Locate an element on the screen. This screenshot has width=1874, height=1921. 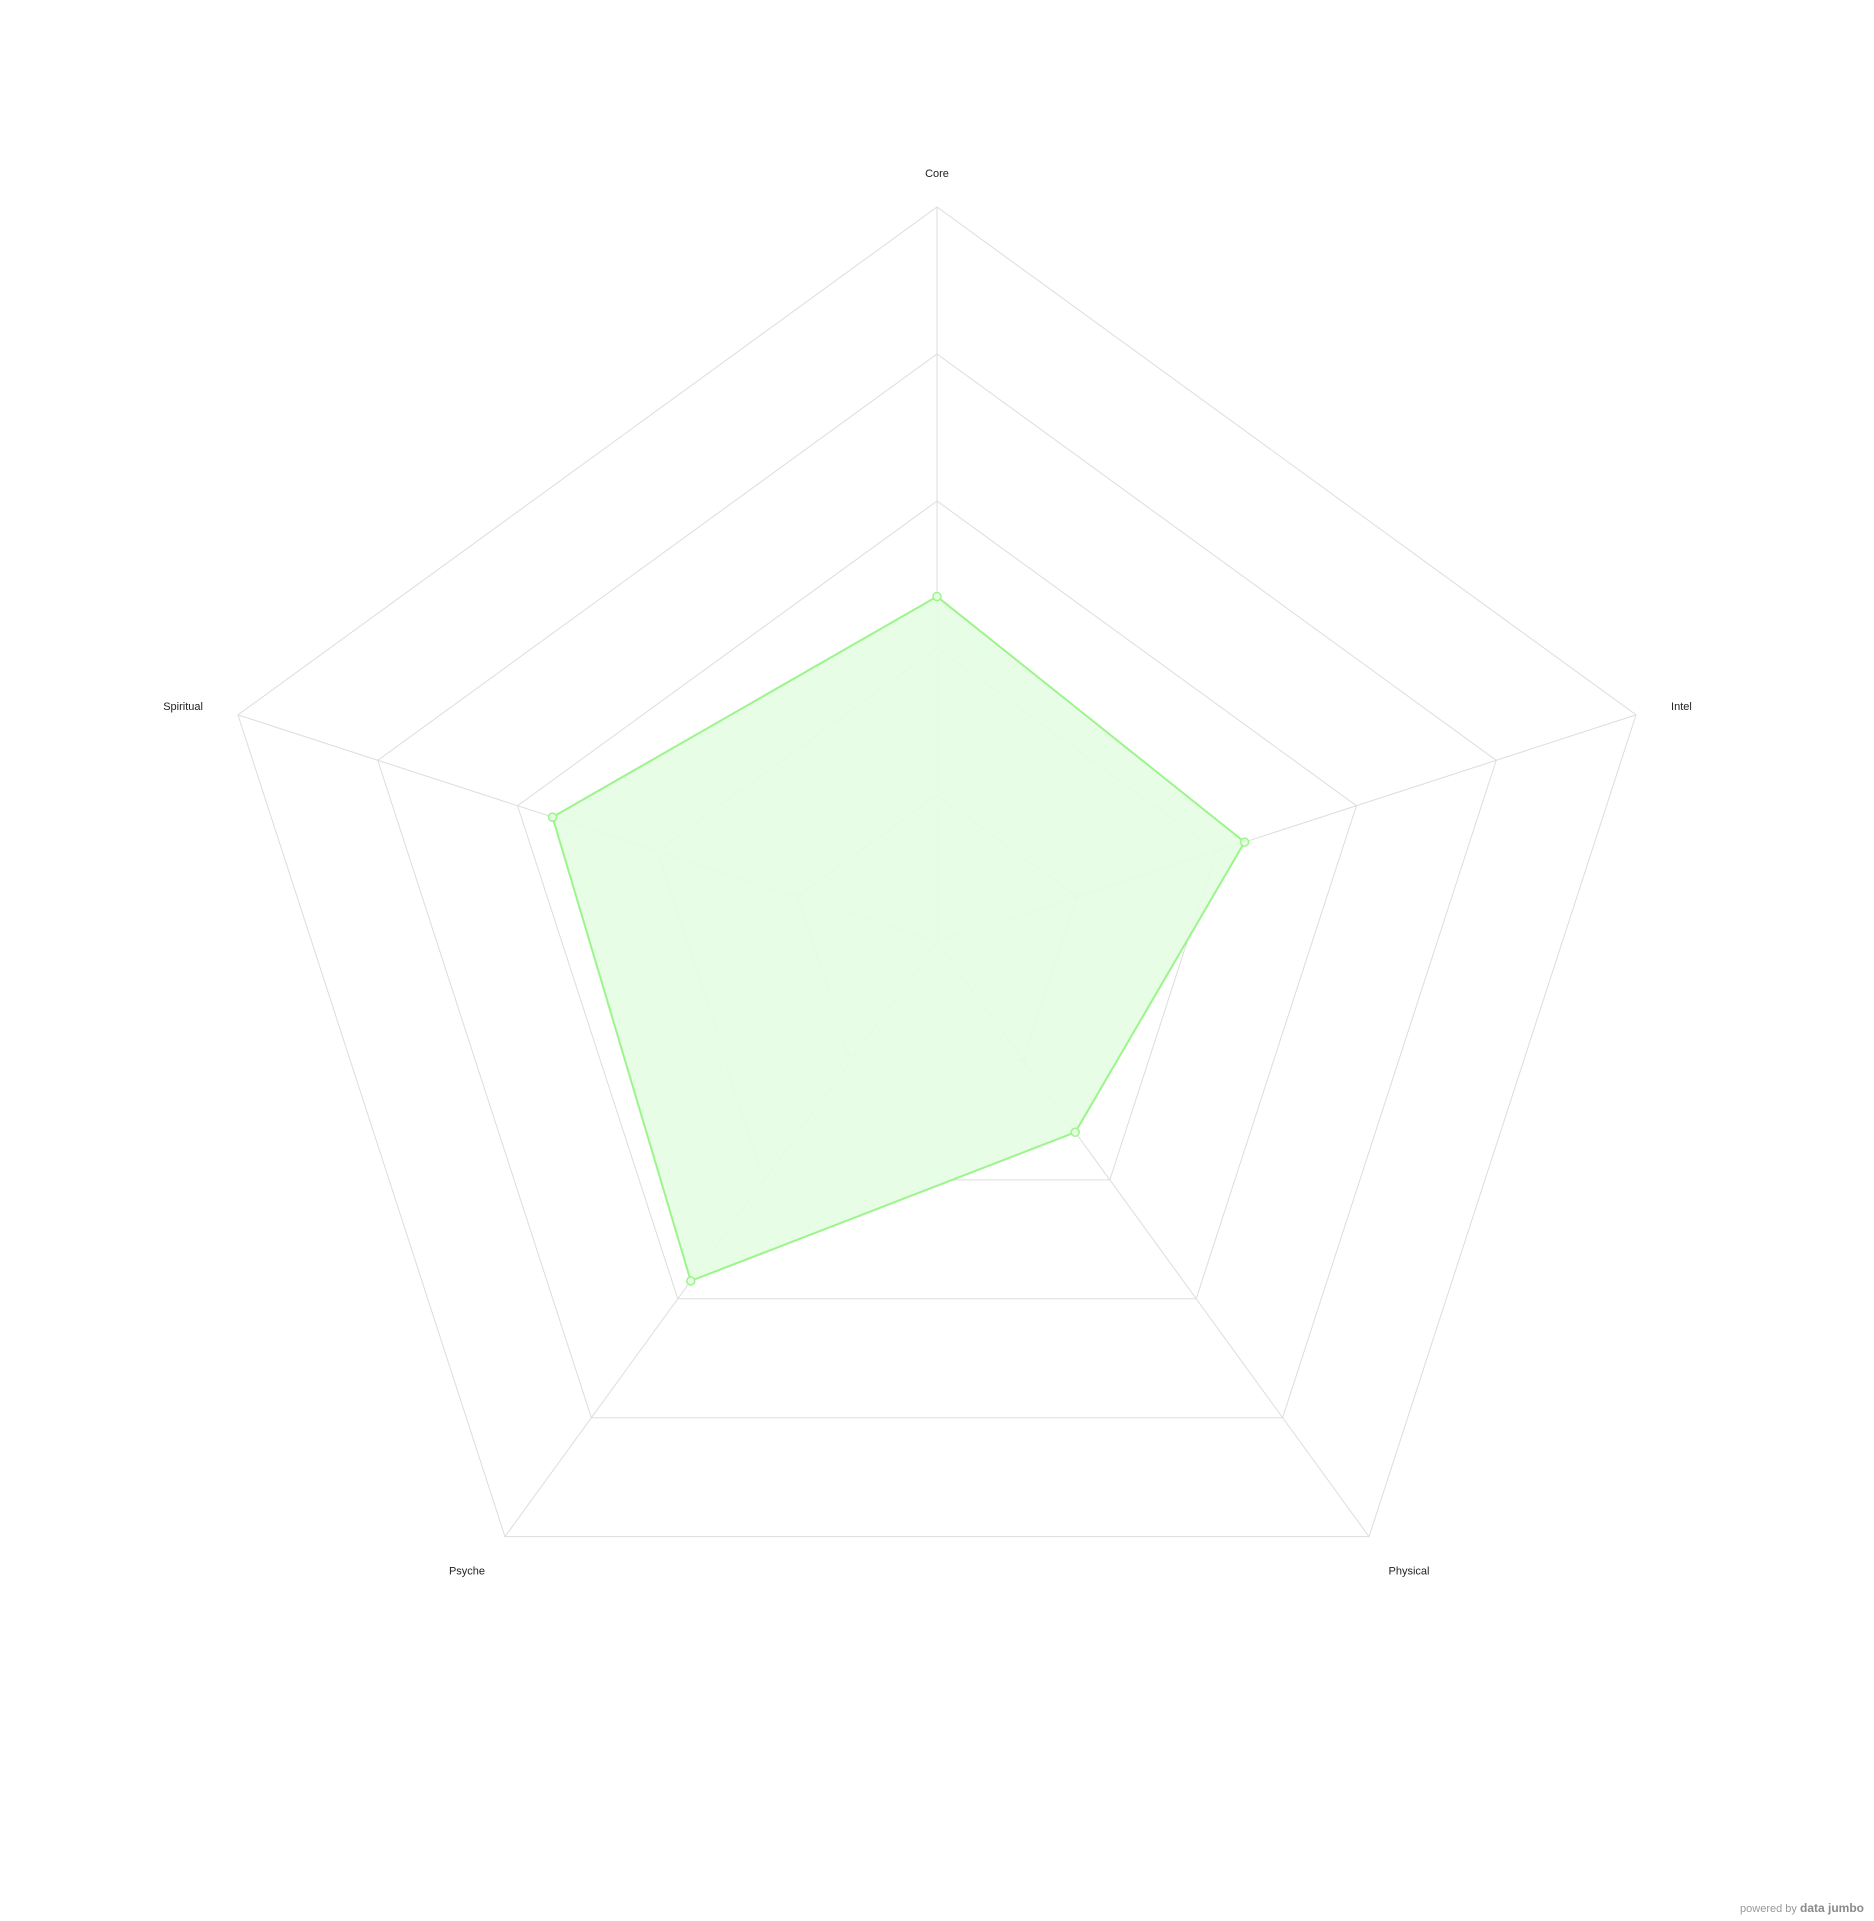
powered-by-text: powered by is located at coordinates (1768, 1909).